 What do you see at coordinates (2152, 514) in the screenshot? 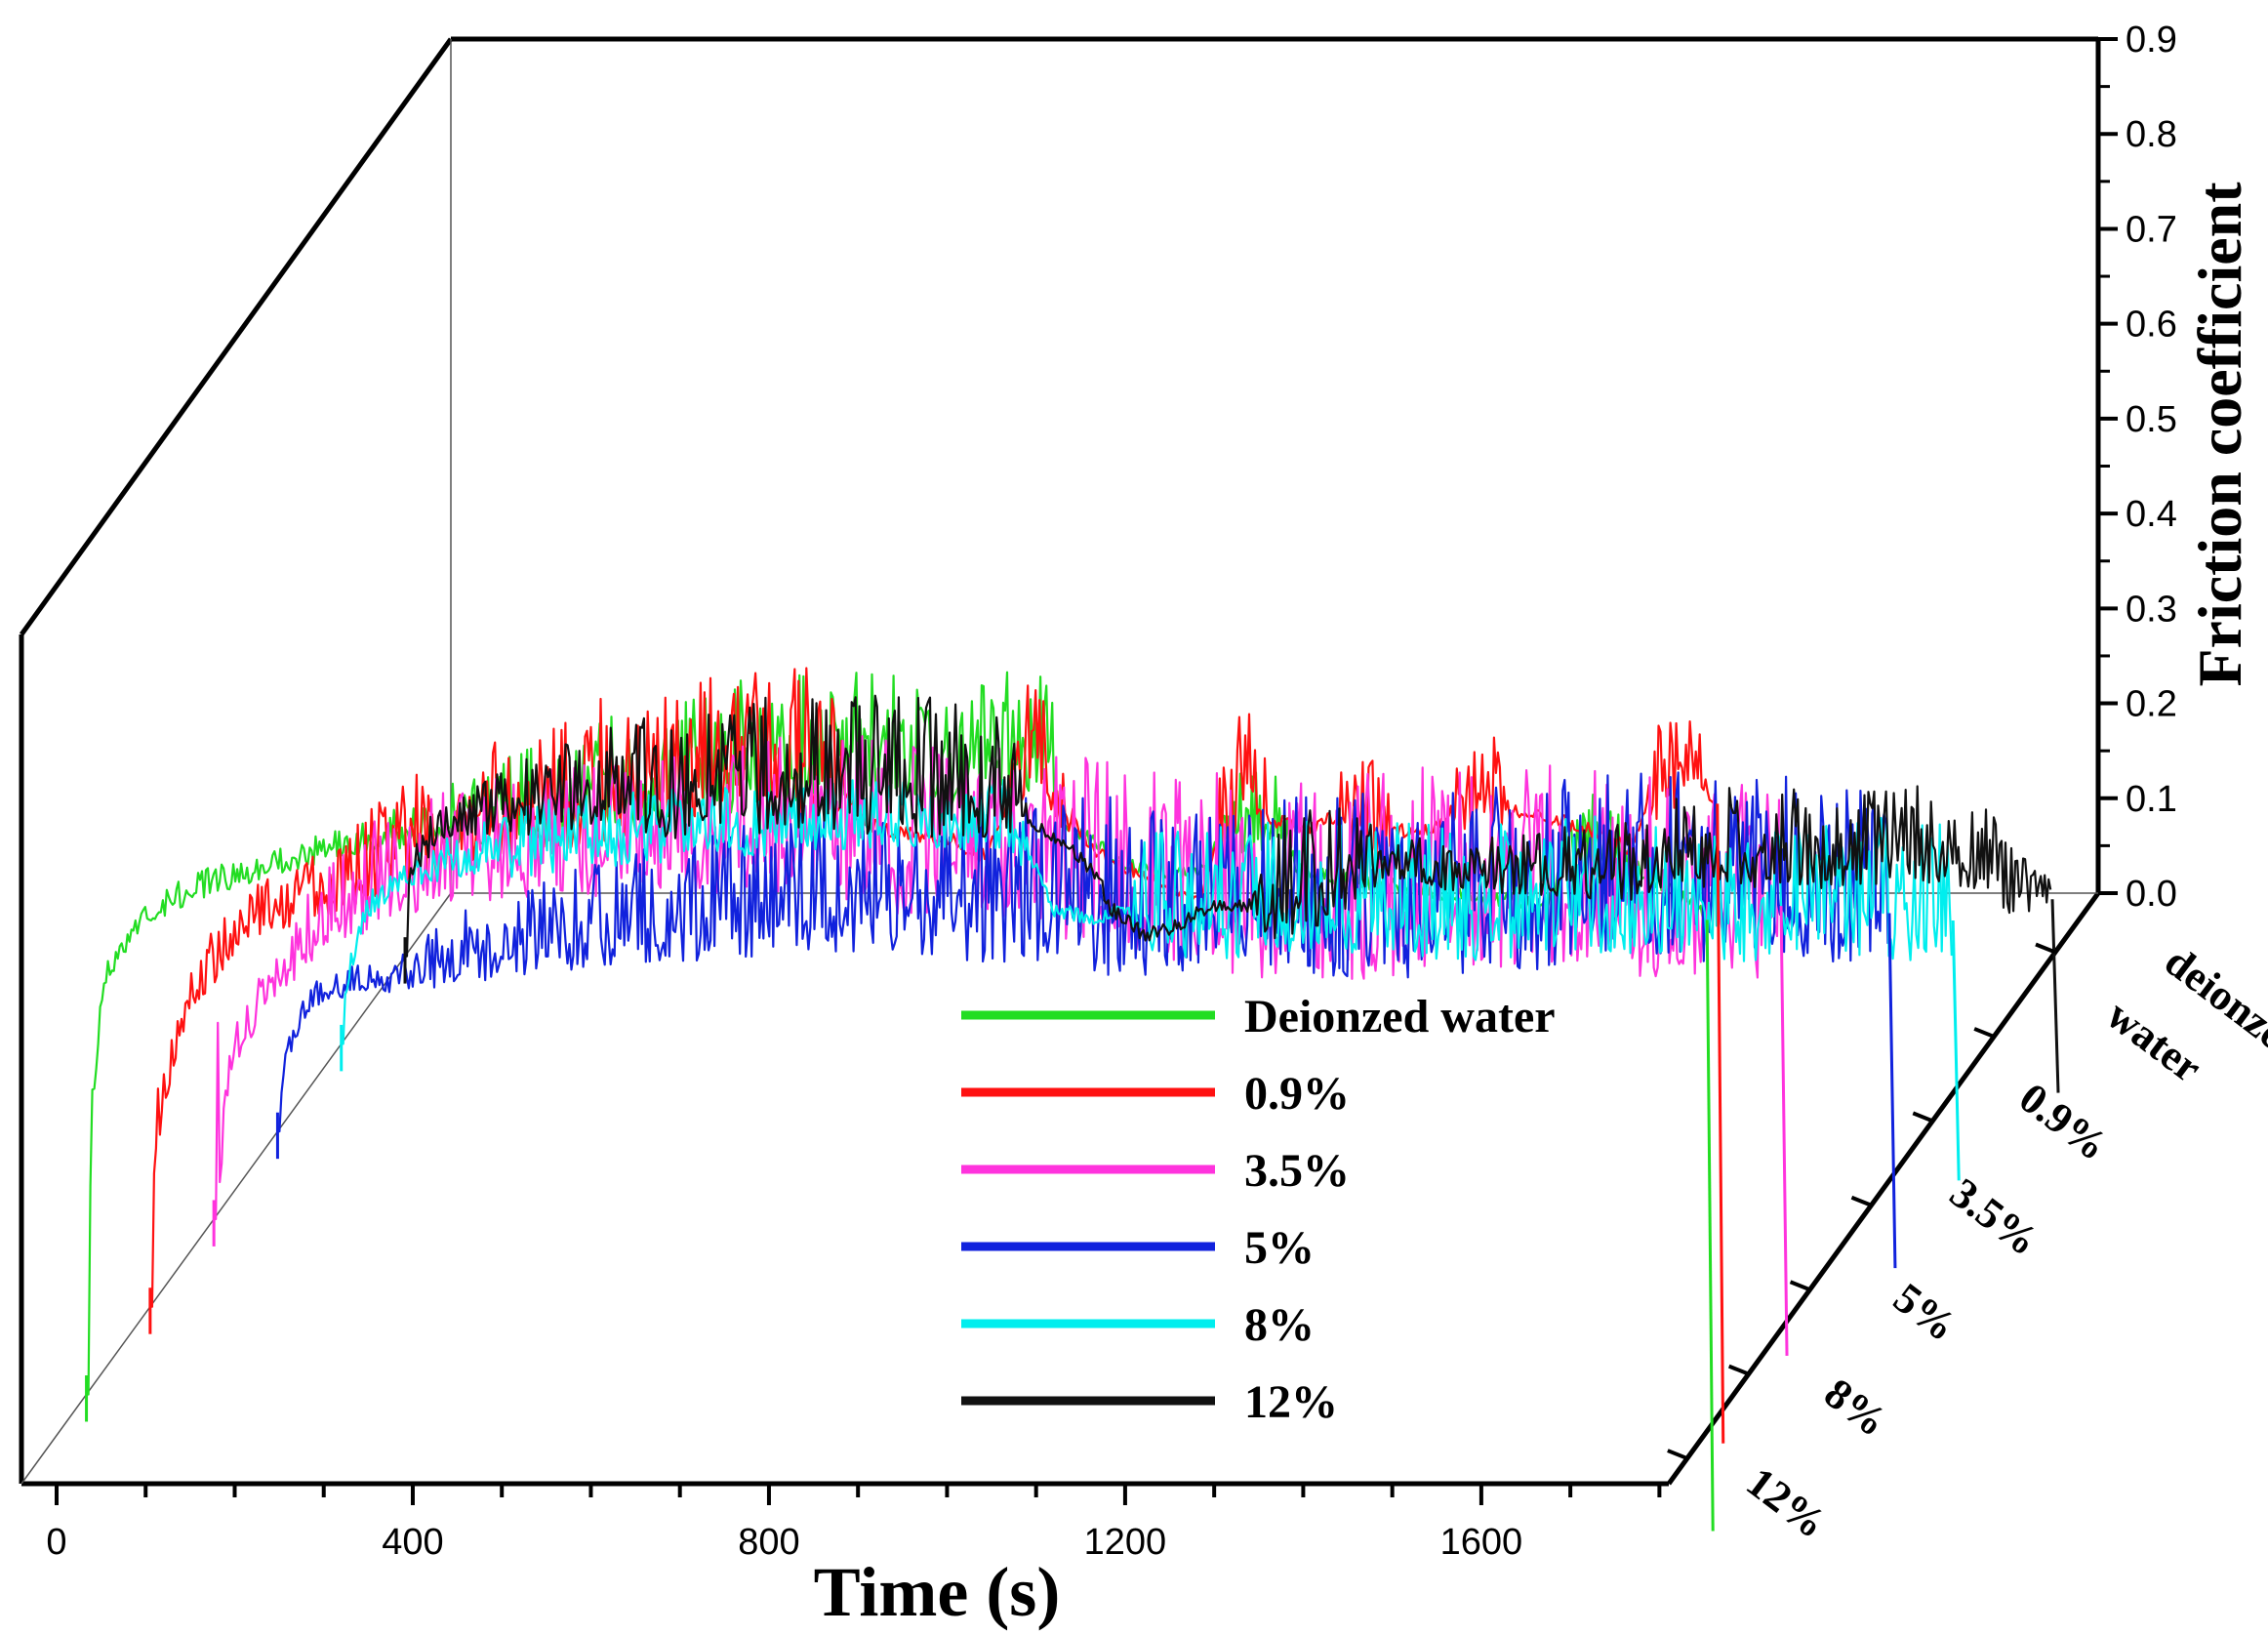
I see `y-tick-label: 0.4` at bounding box center [2152, 514].